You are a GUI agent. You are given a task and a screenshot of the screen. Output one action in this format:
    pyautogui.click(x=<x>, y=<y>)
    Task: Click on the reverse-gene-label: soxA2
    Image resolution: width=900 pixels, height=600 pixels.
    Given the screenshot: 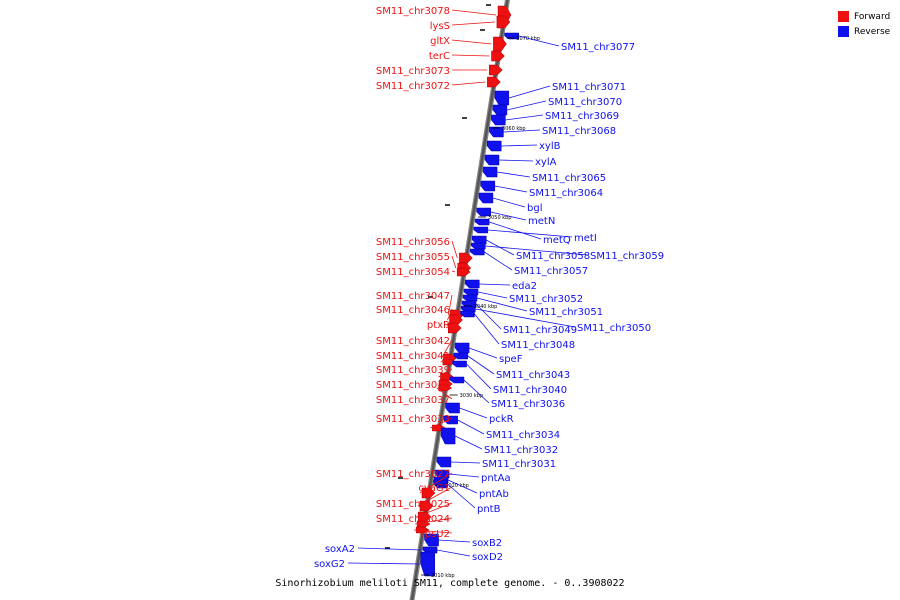 What is the action you would take?
    pyautogui.click(x=340, y=549)
    